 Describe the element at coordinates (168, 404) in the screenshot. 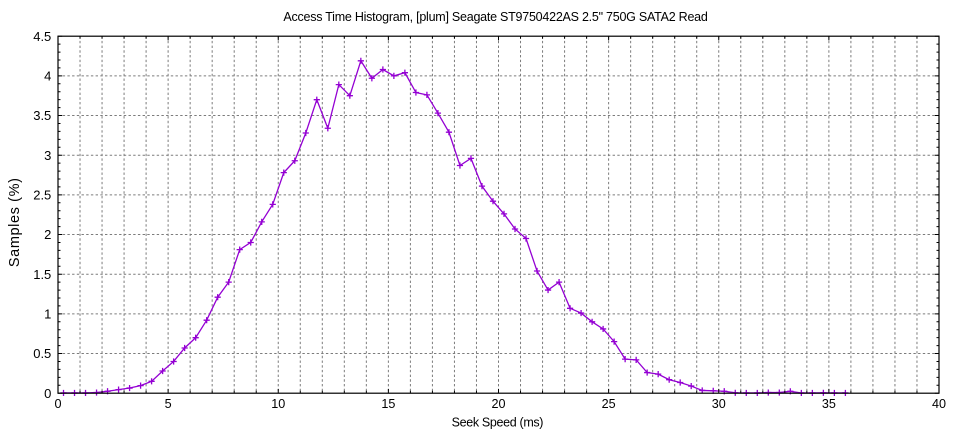

I see `svg-text: 5` at that location.